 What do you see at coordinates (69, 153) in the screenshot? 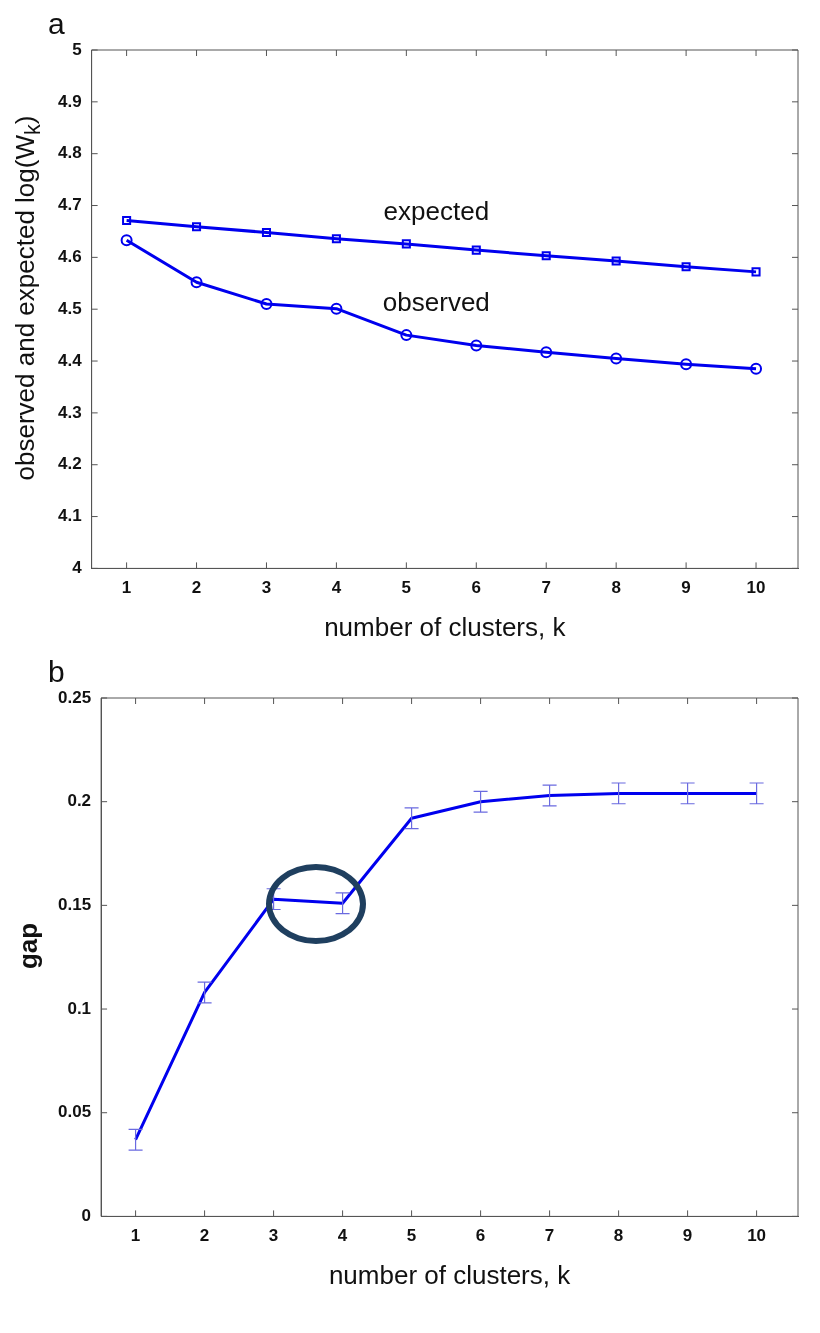
I see `y-tick-label: 4.8` at bounding box center [69, 153].